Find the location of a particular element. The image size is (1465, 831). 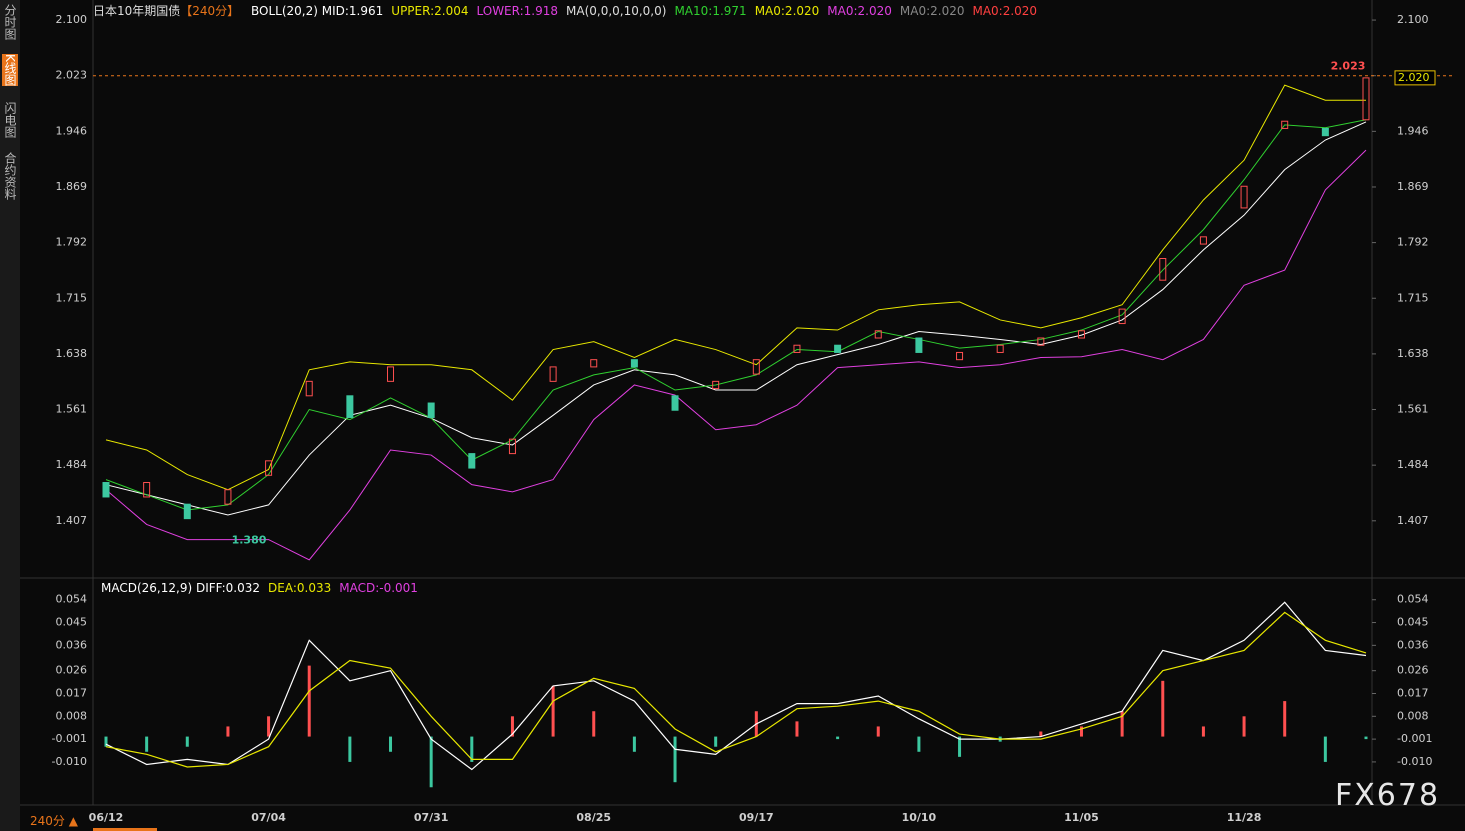

x-tick-label: 07/04 is located at coordinates (268, 817).